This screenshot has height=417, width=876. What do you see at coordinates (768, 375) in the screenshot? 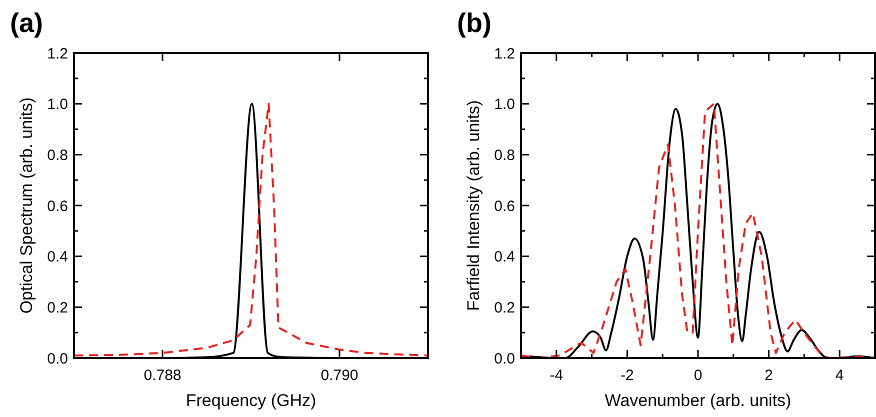
I see `x-tick-label: 2` at bounding box center [768, 375].